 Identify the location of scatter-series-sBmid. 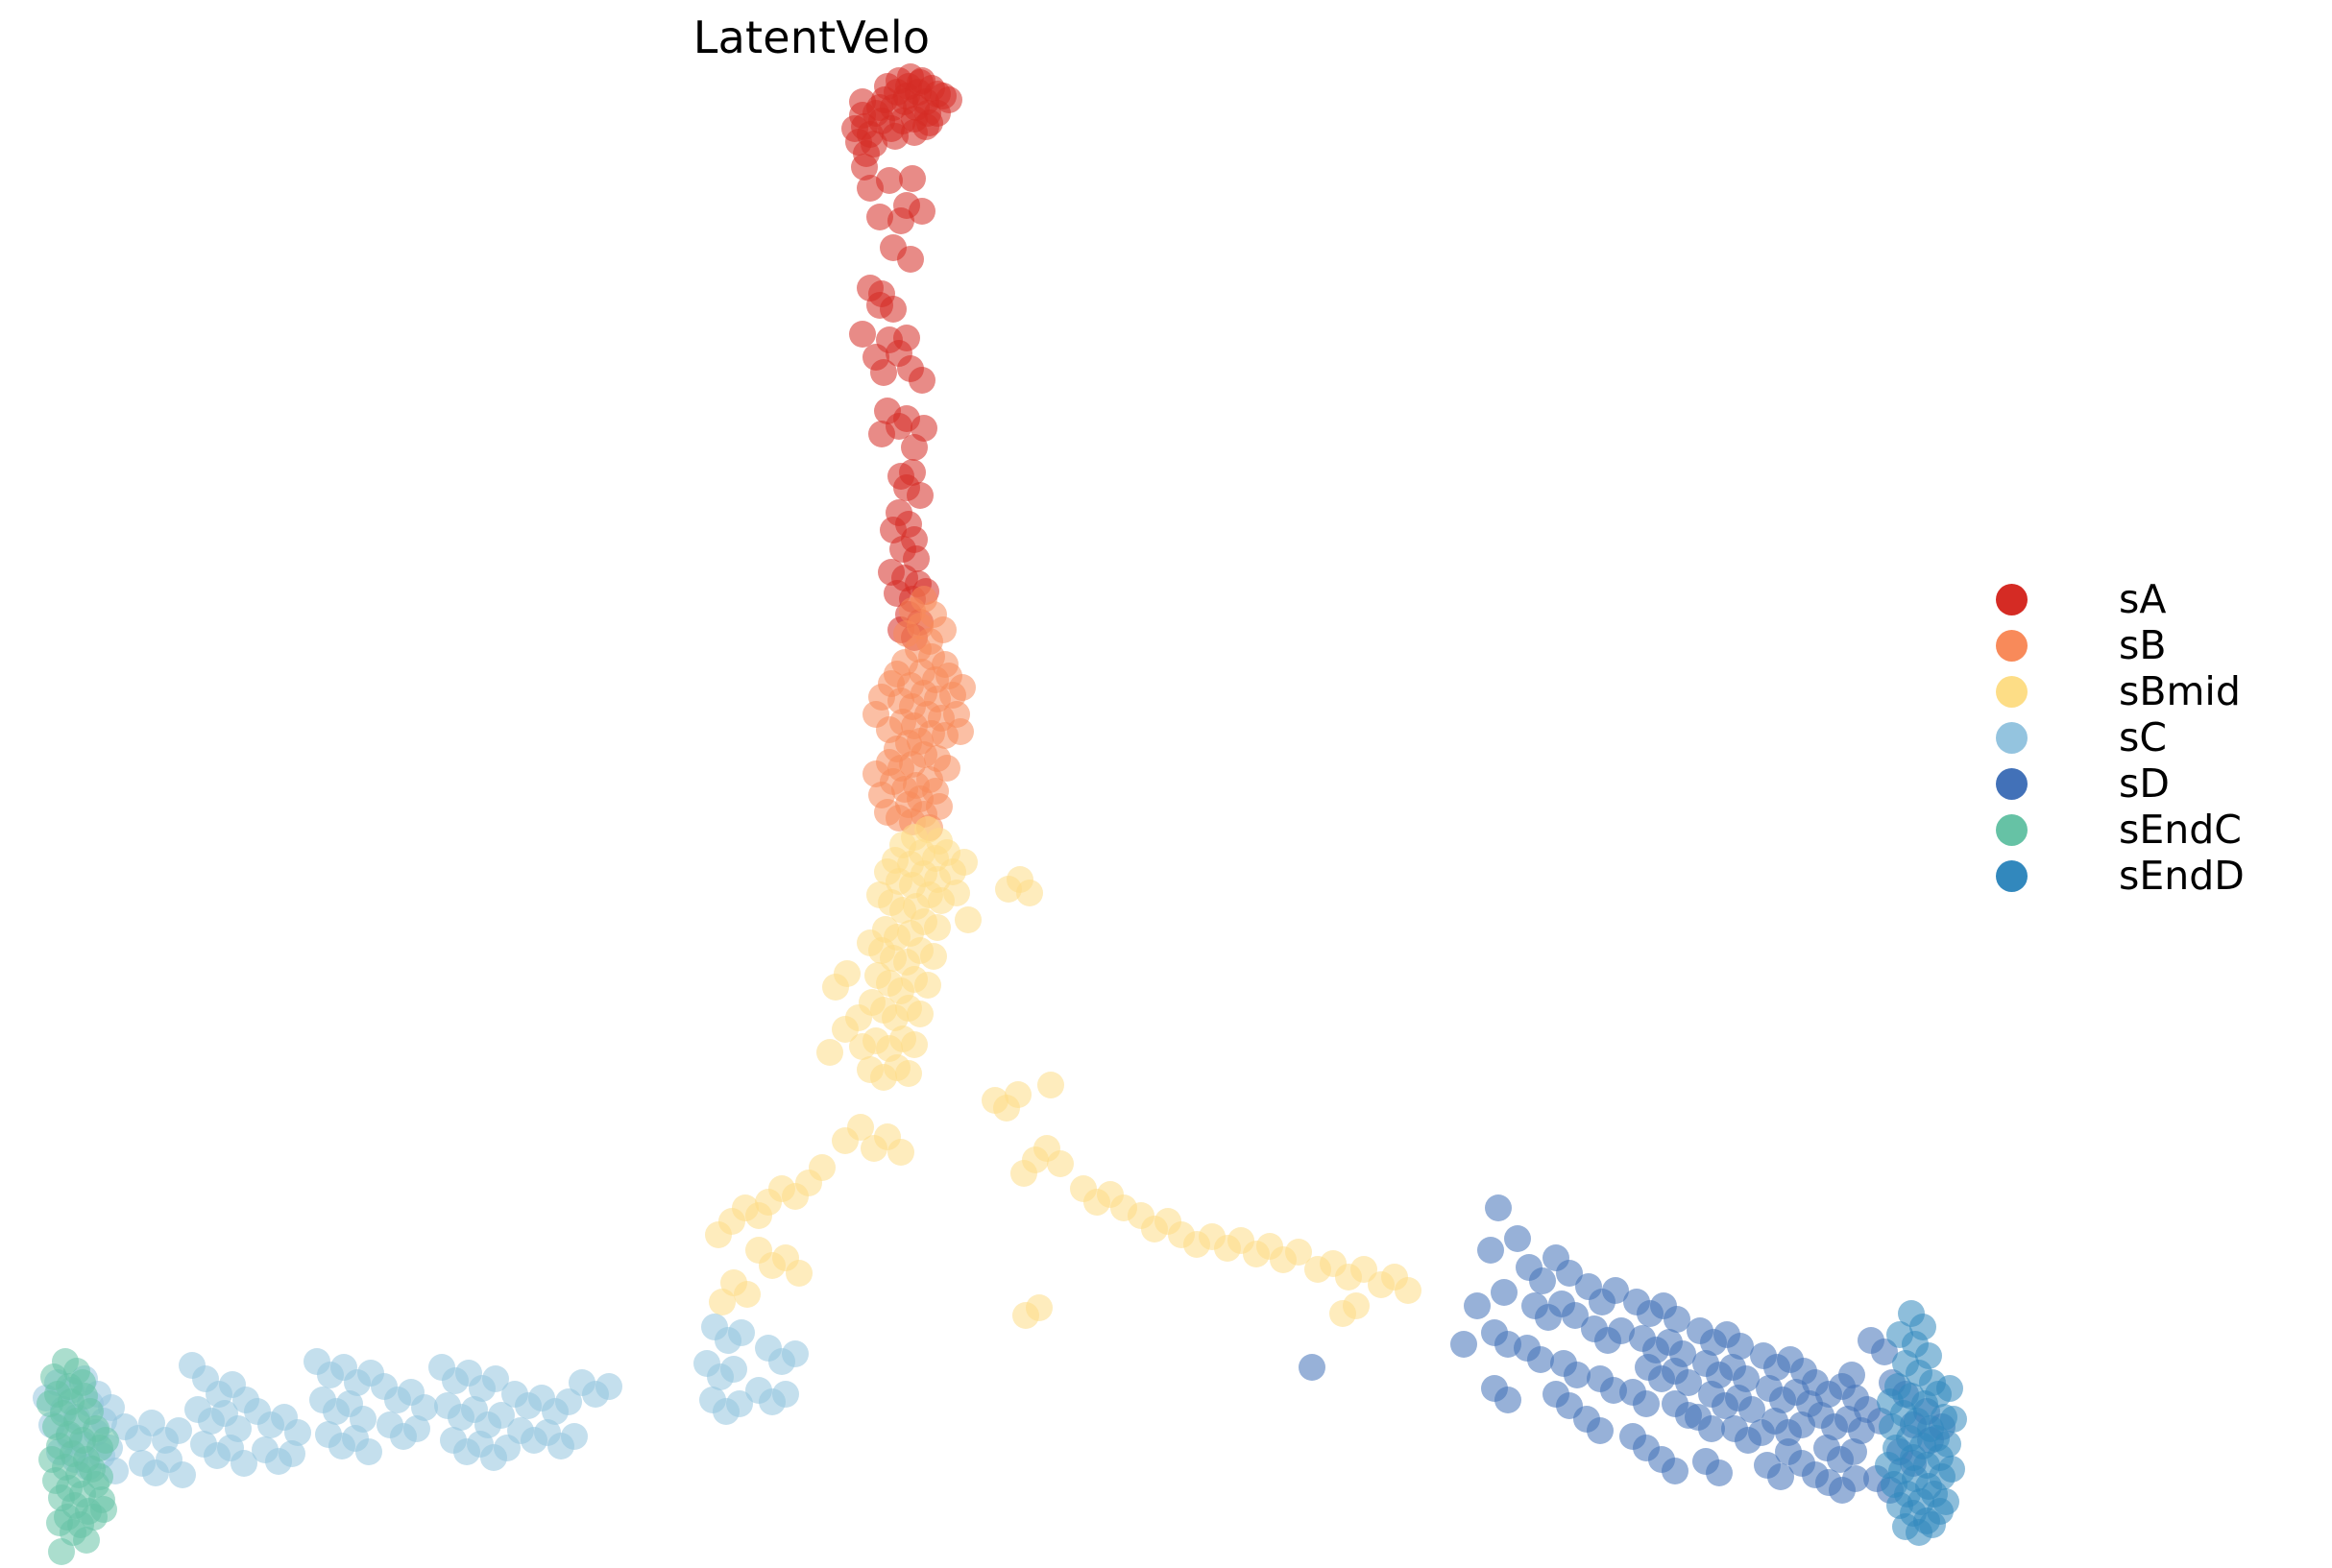
(1063, 1072).